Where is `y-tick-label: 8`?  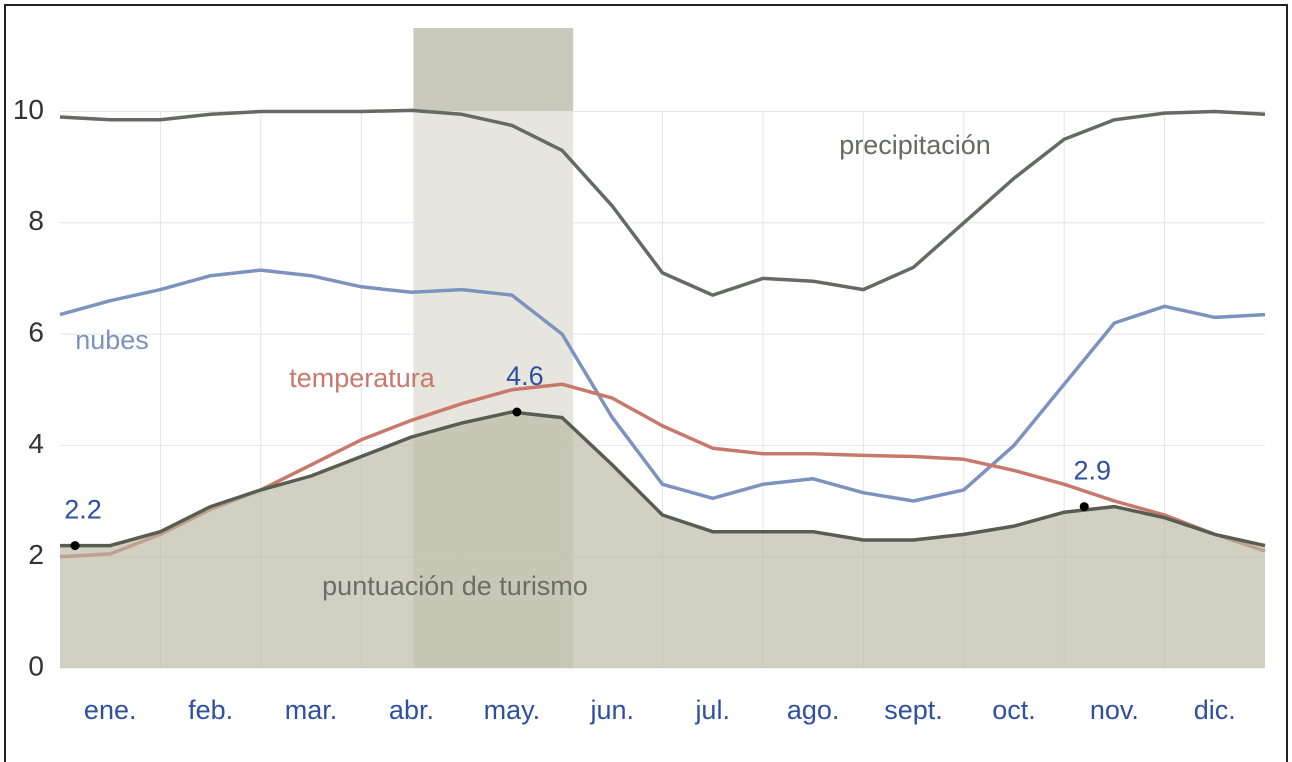 y-tick-label: 8 is located at coordinates (36, 220).